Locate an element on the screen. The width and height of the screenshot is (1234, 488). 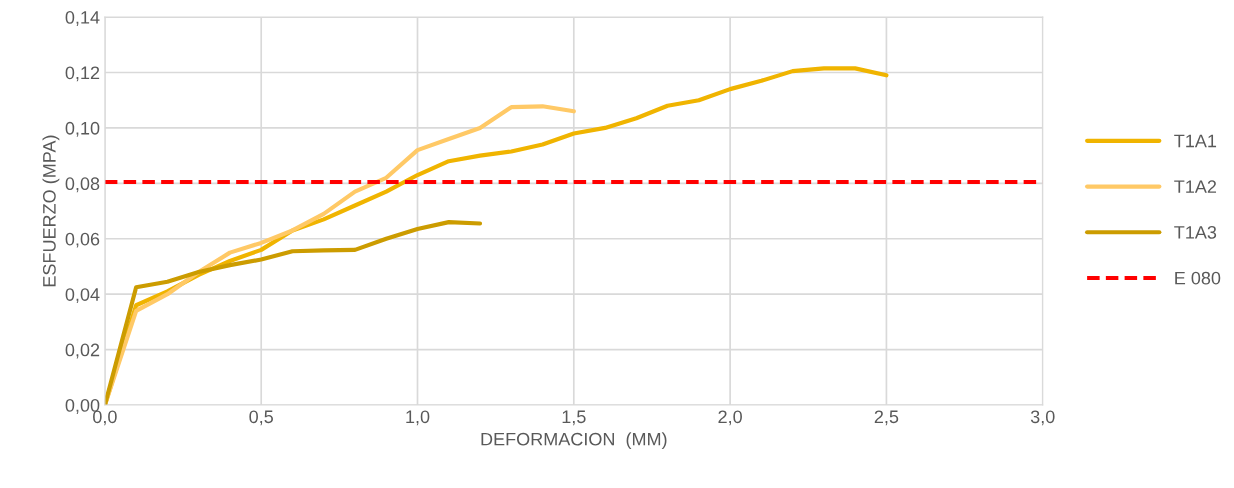
x-tick-label: 0,5 is located at coordinates (261, 418).